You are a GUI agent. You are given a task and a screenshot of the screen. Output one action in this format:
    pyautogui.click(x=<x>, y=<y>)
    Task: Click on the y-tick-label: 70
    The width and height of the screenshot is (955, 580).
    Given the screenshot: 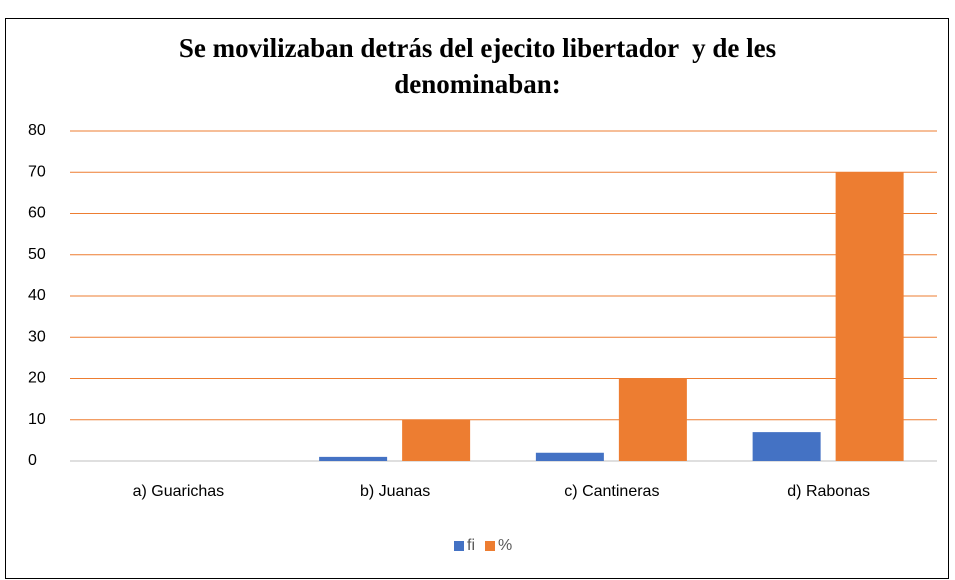 What is the action you would take?
    pyautogui.click(x=37, y=171)
    